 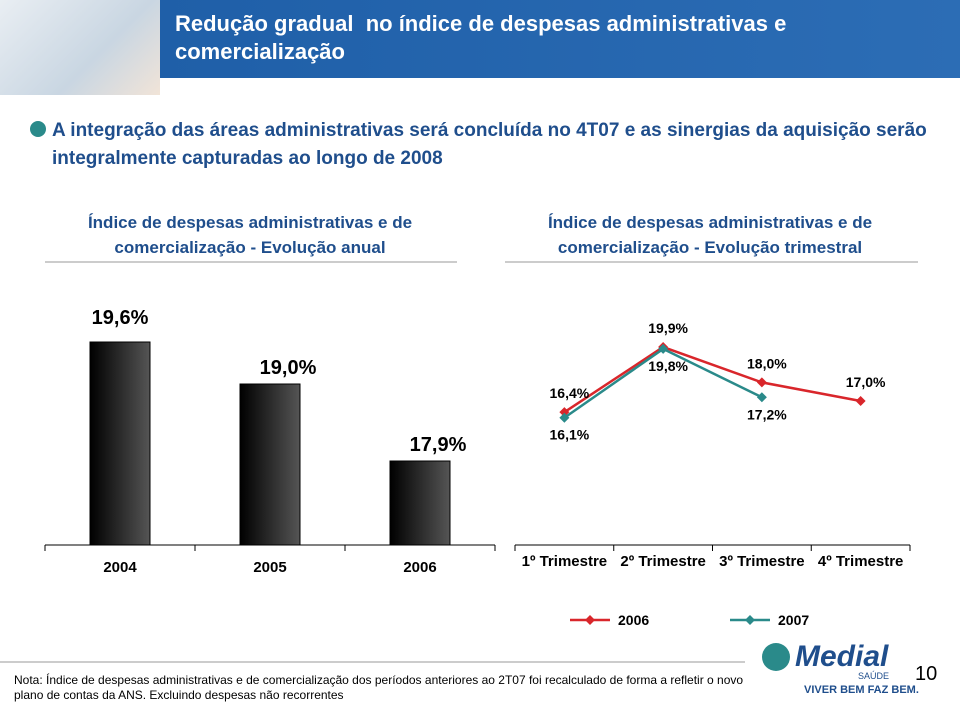 What do you see at coordinates (438, 445) in the screenshot?
I see `data-label: 17,9%` at bounding box center [438, 445].